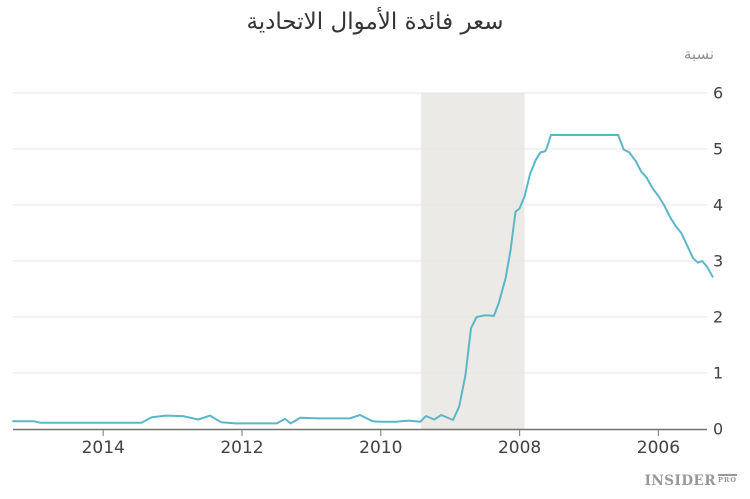 This screenshot has height=499, width=750. I want to click on x-tick-label-2010: 2010, so click(380, 448).